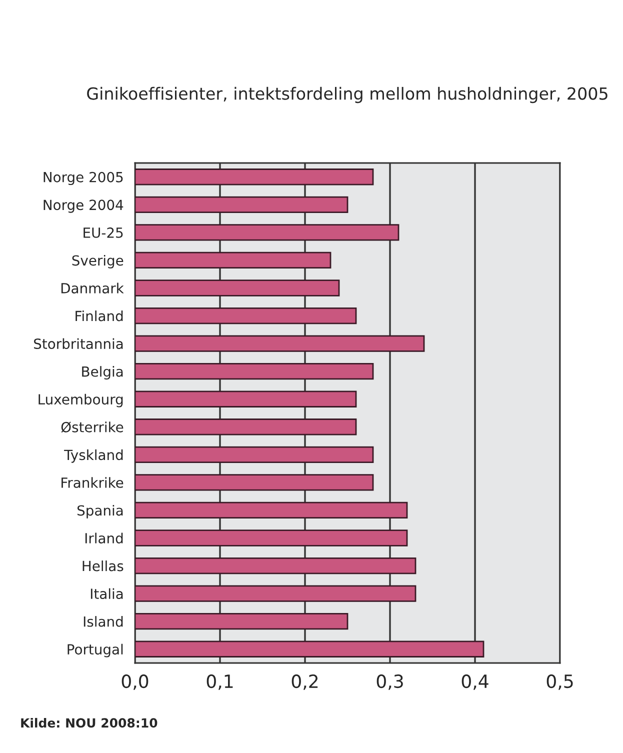  Describe the element at coordinates (83, 179) in the screenshot. I see `y-tick-label: Norge 2005` at that location.